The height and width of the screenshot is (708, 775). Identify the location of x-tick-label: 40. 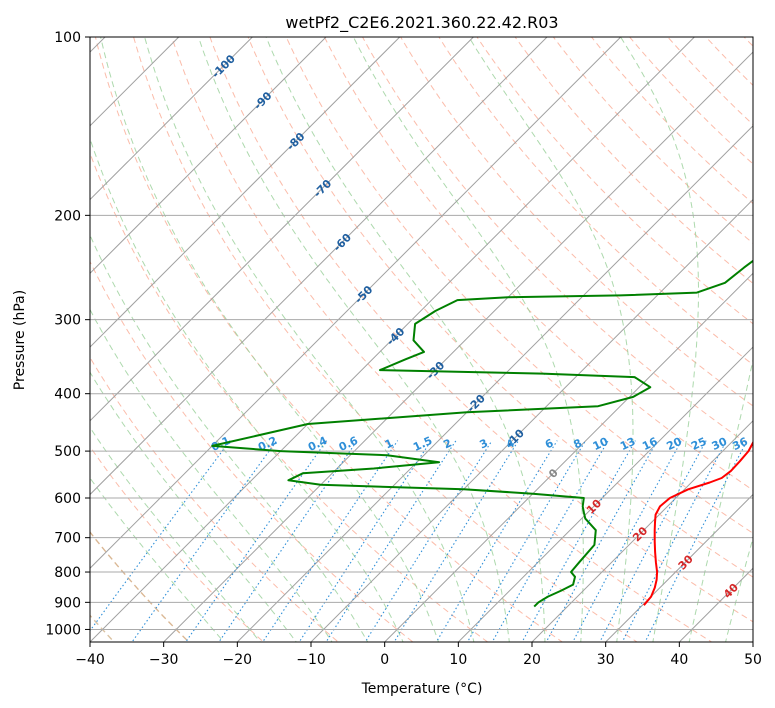
(679, 660).